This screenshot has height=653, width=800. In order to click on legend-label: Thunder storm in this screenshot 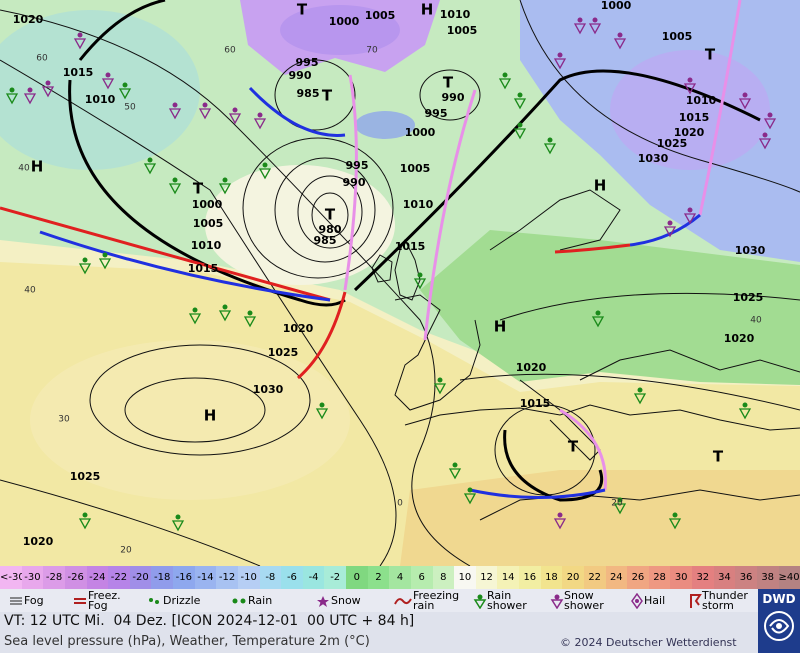, I will do `click(725, 600)`.